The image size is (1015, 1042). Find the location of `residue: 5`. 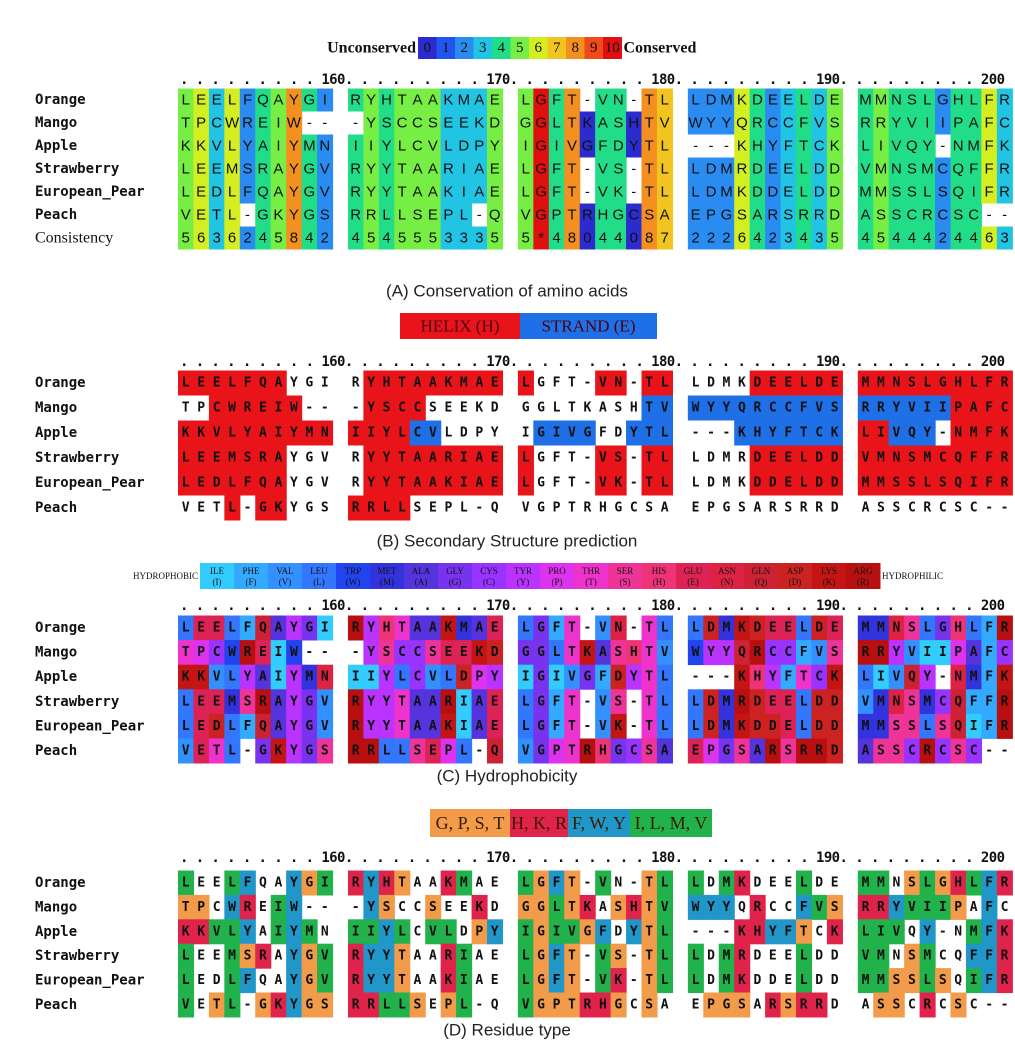

residue: 5 is located at coordinates (402, 238).